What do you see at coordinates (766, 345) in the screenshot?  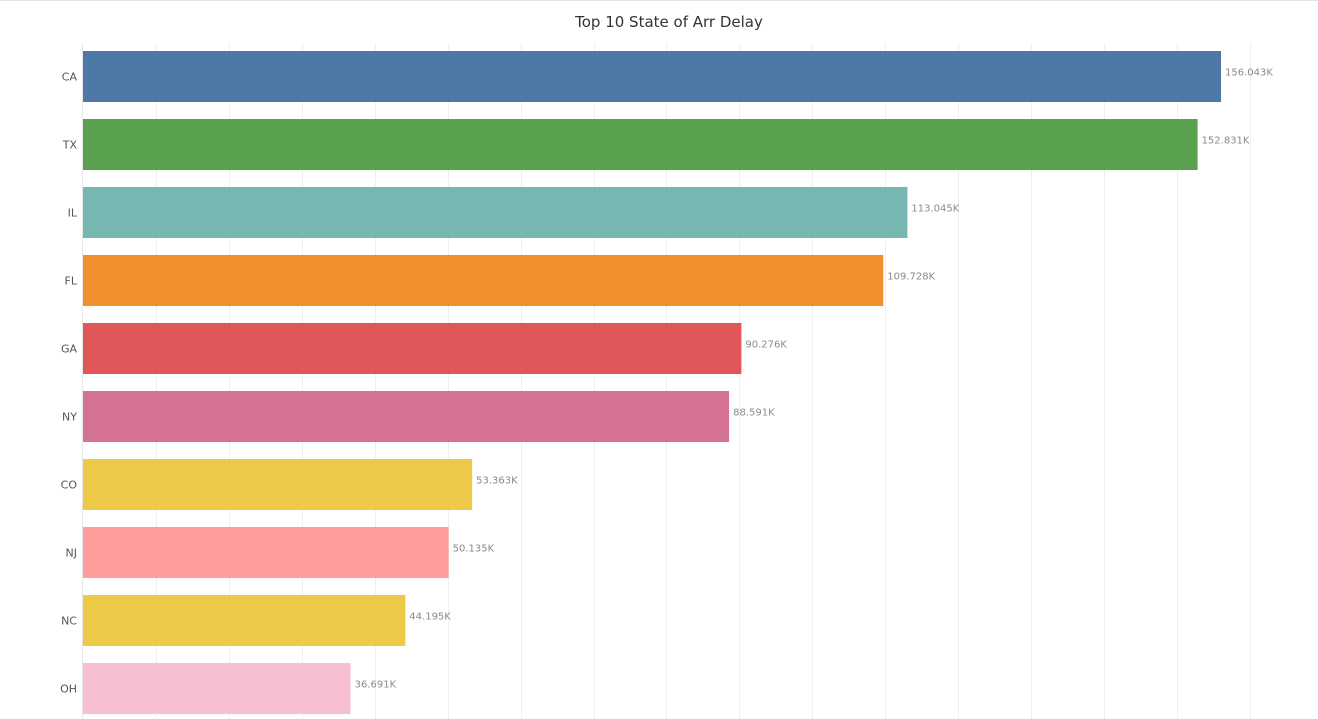 I see `value-label-ga: 90.276K` at bounding box center [766, 345].